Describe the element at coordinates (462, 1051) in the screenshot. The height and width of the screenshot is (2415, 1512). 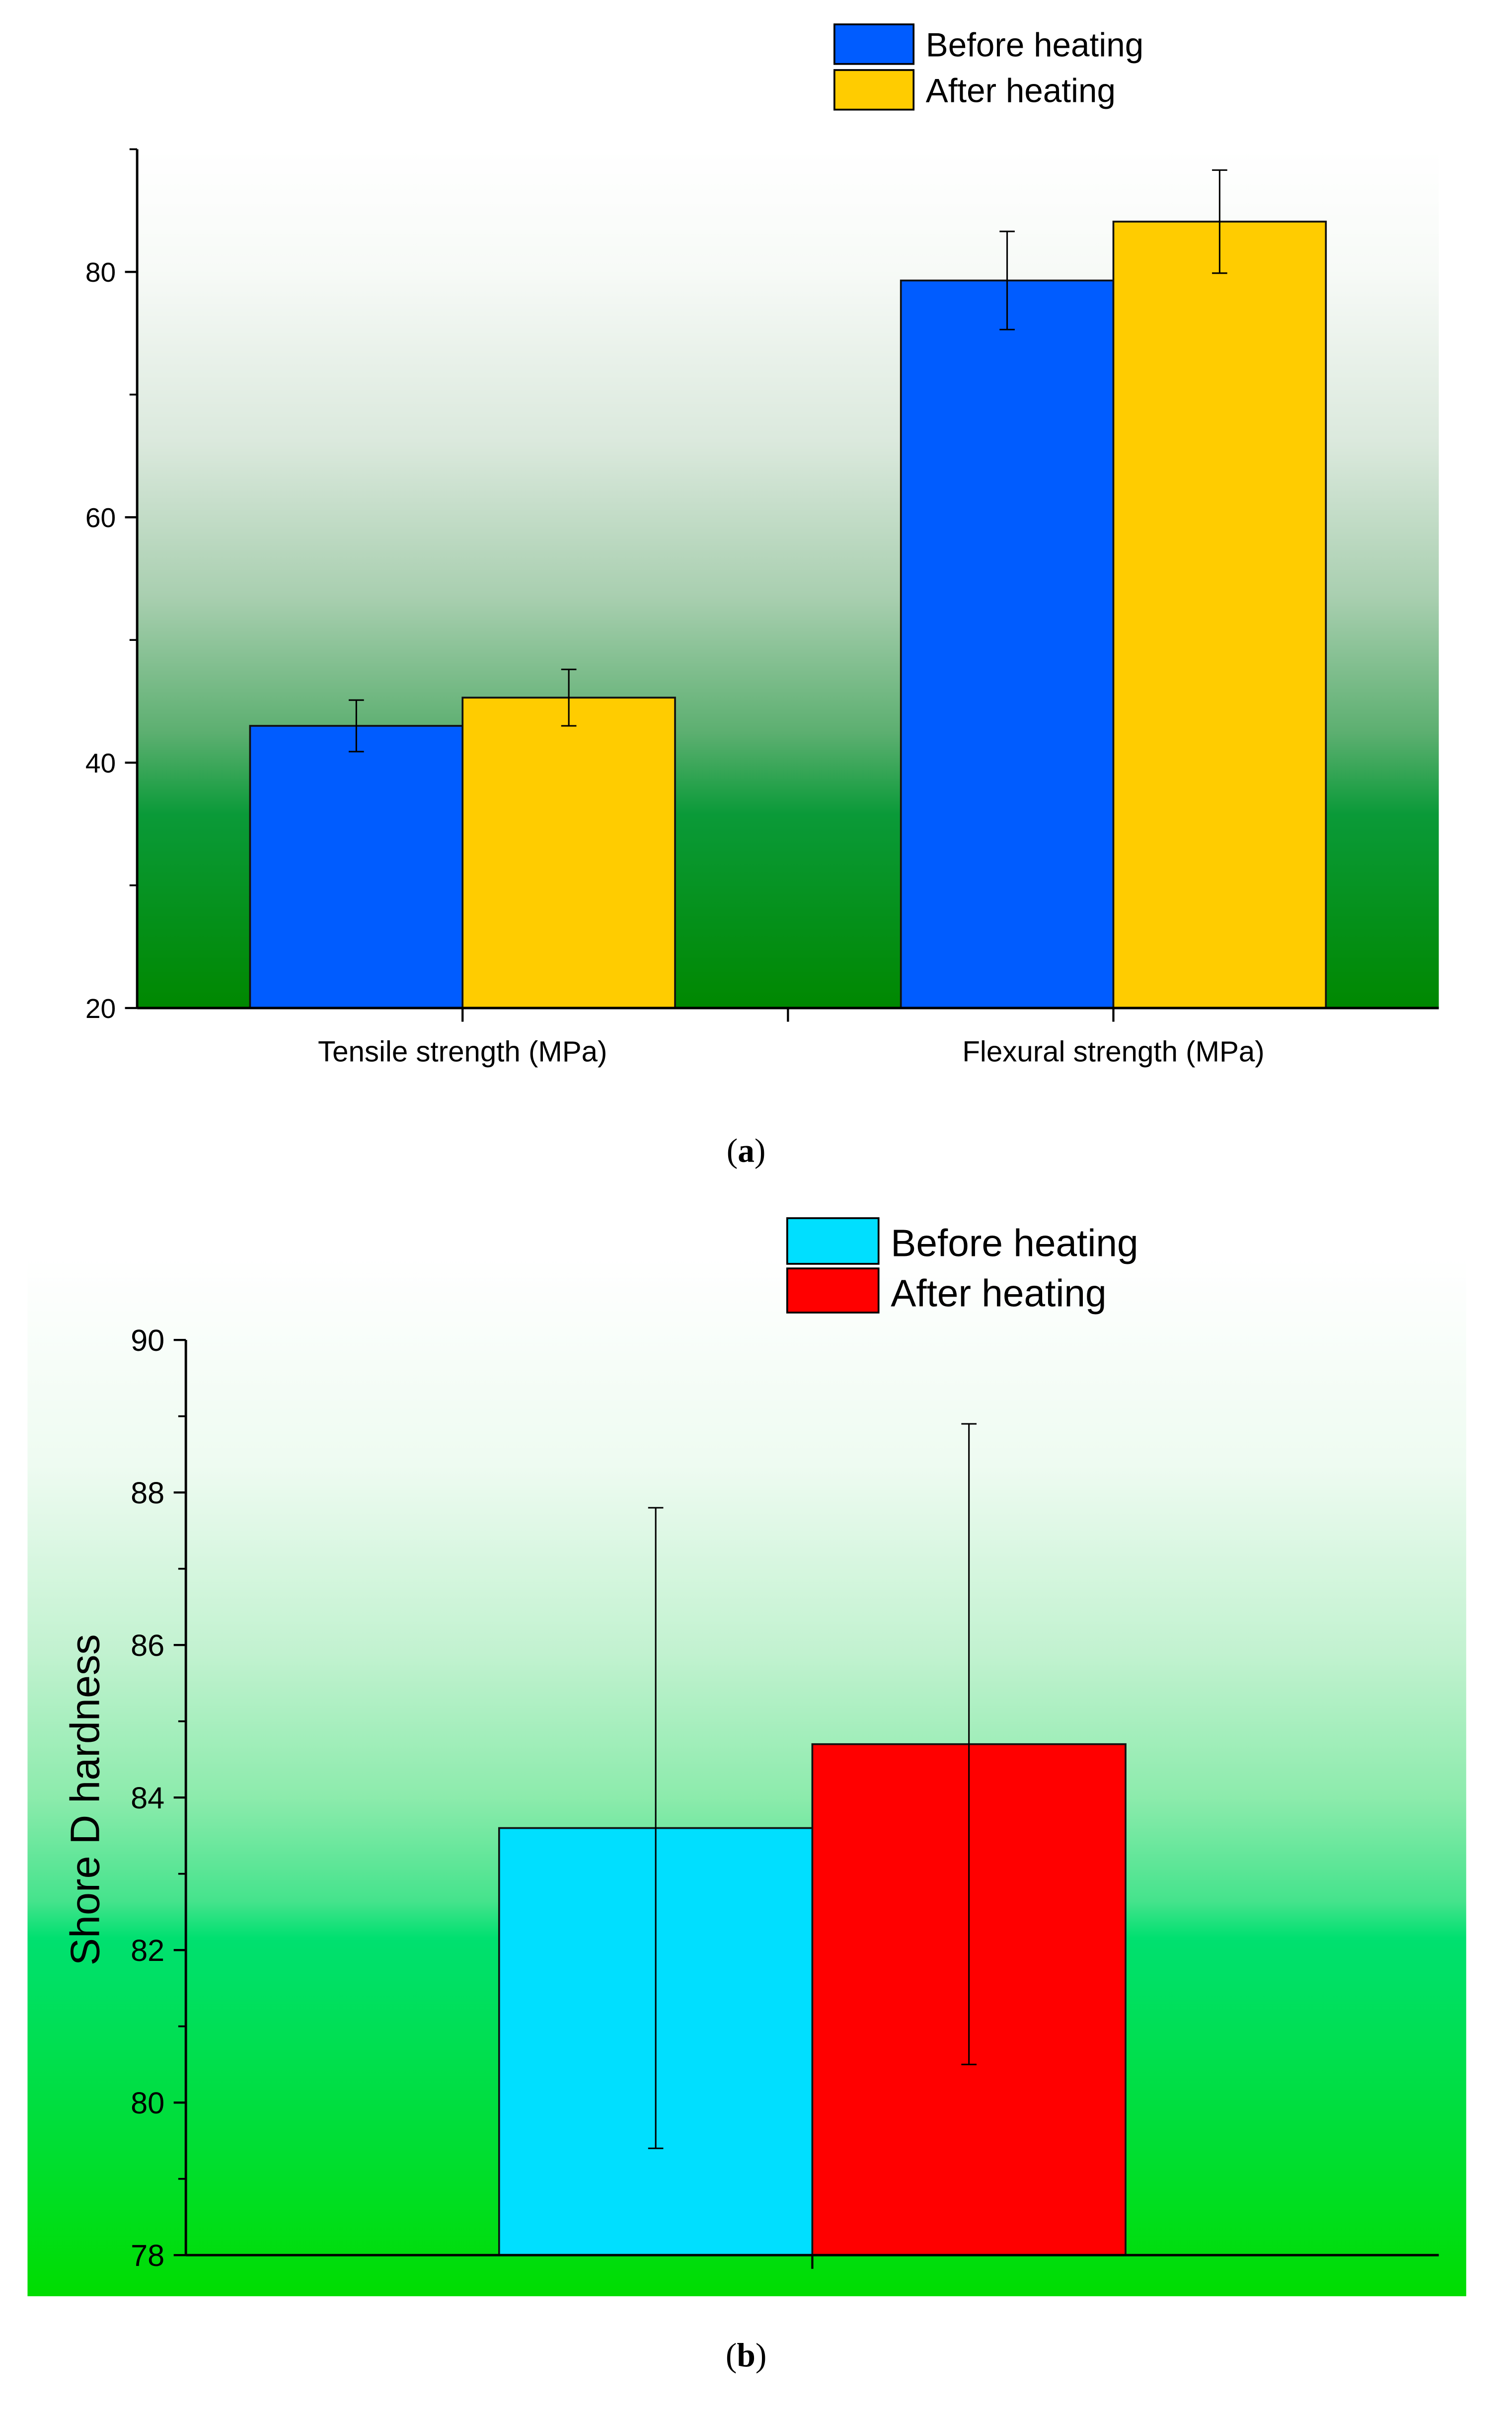
I see `category-label: Tensile strength (MPa)` at that location.